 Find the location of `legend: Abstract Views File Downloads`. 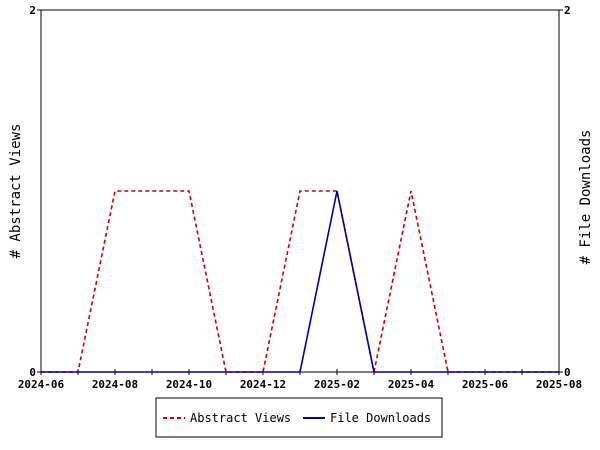

legend: Abstract Views File Downloads is located at coordinates (299, 417).